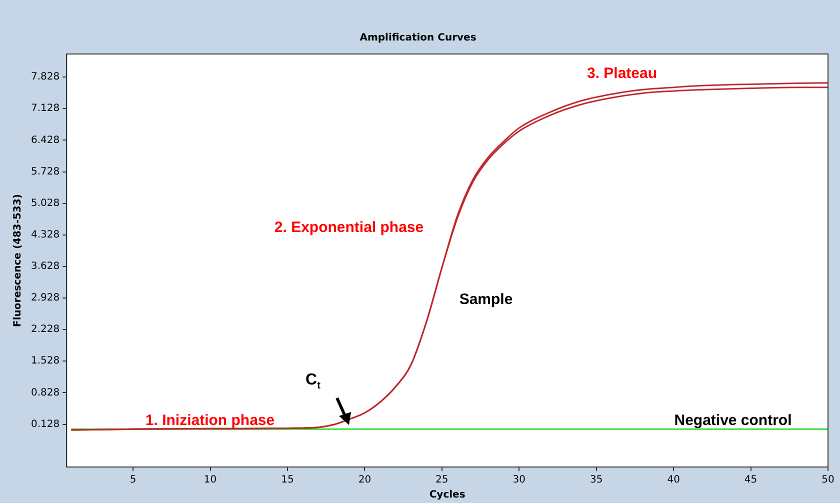 The image size is (840, 503). What do you see at coordinates (287, 480) in the screenshot?
I see `x-tick-label: 15` at bounding box center [287, 480].